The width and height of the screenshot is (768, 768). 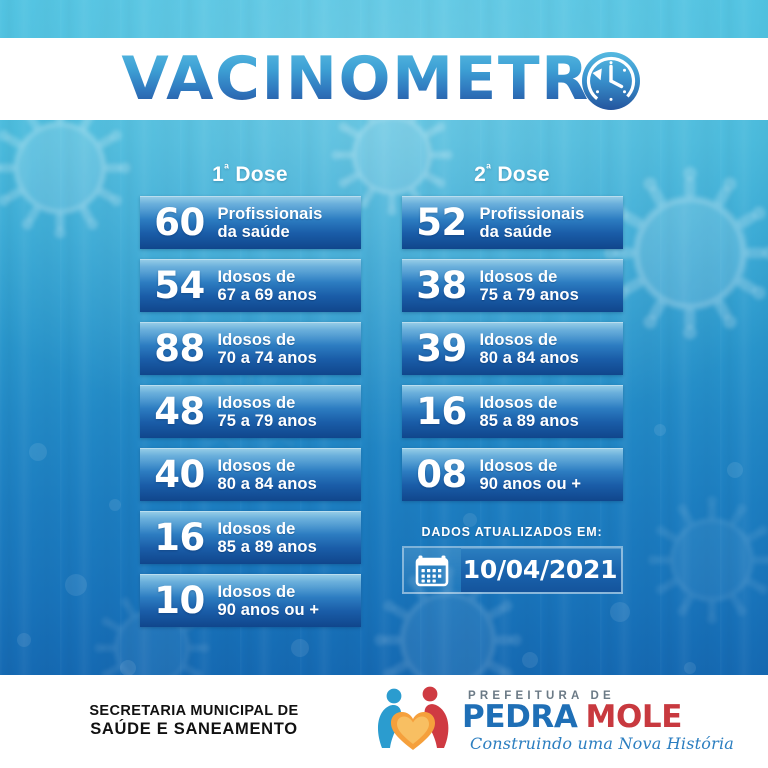 I want to click on dose2-heading-ordinal: ª, so click(x=489, y=168).